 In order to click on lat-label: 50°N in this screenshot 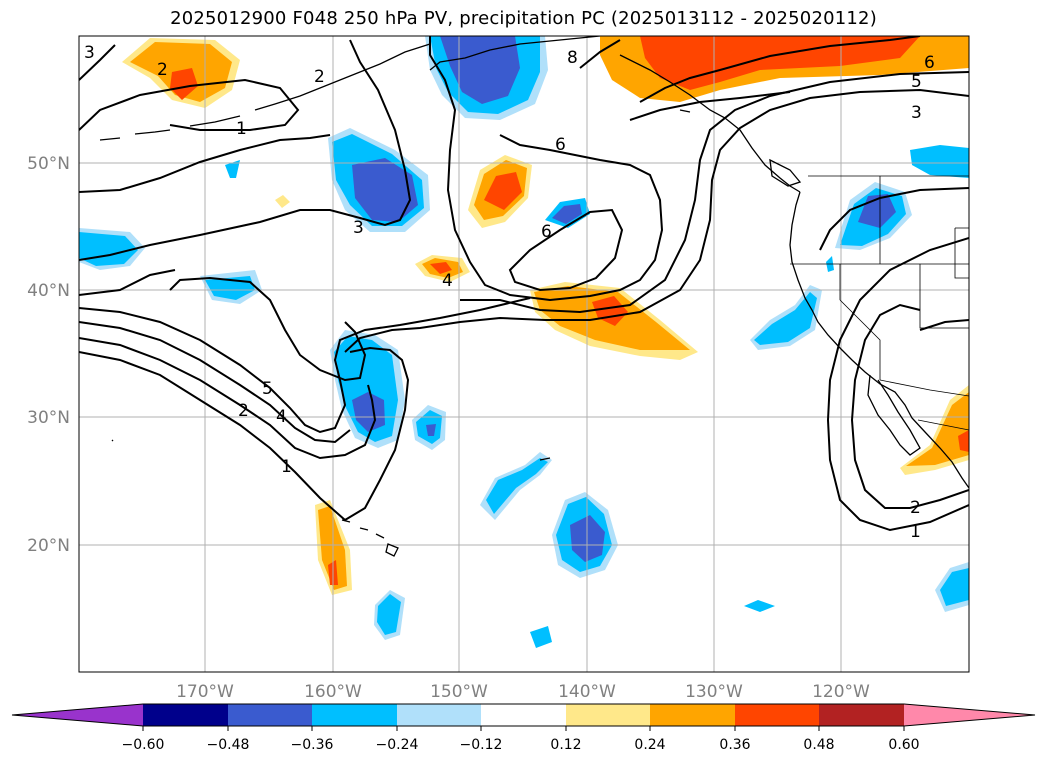, I will do `click(48, 164)`.